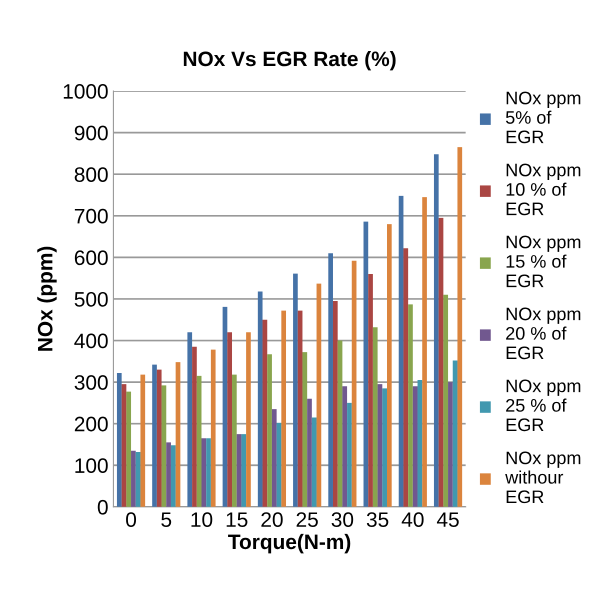  I want to click on x-tick-label: 10, so click(201, 520).